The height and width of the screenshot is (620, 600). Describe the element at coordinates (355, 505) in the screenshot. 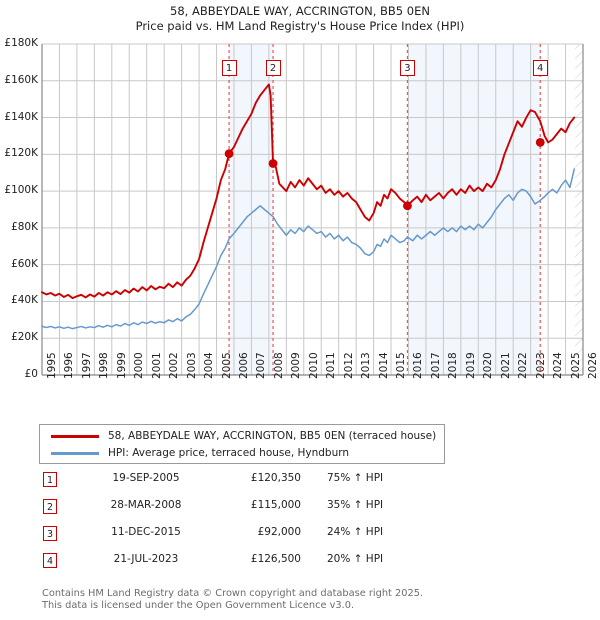

I see `sale-hpi-delta: 35% ↑ HPI` at that location.